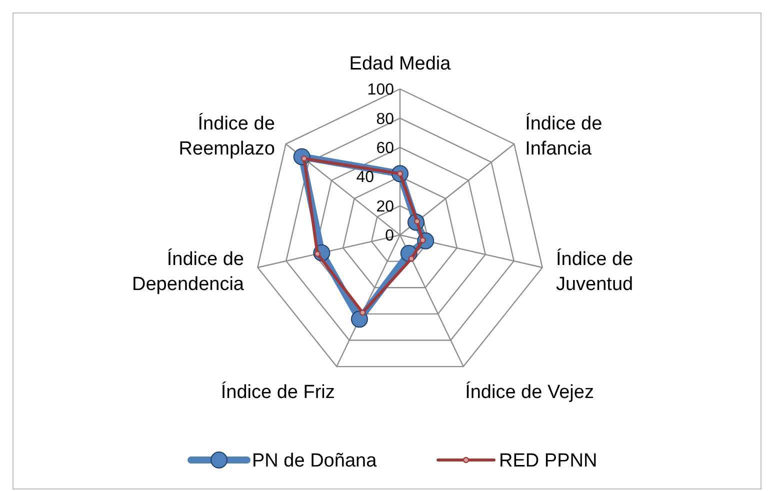  I want to click on spoke-label: Índice de Juventud, so click(595, 271).